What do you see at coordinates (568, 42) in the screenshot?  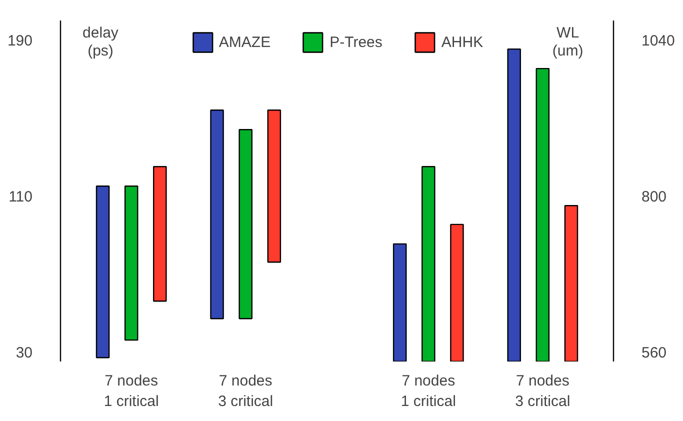 I see `y2-axis-title: WL (um)` at bounding box center [568, 42].